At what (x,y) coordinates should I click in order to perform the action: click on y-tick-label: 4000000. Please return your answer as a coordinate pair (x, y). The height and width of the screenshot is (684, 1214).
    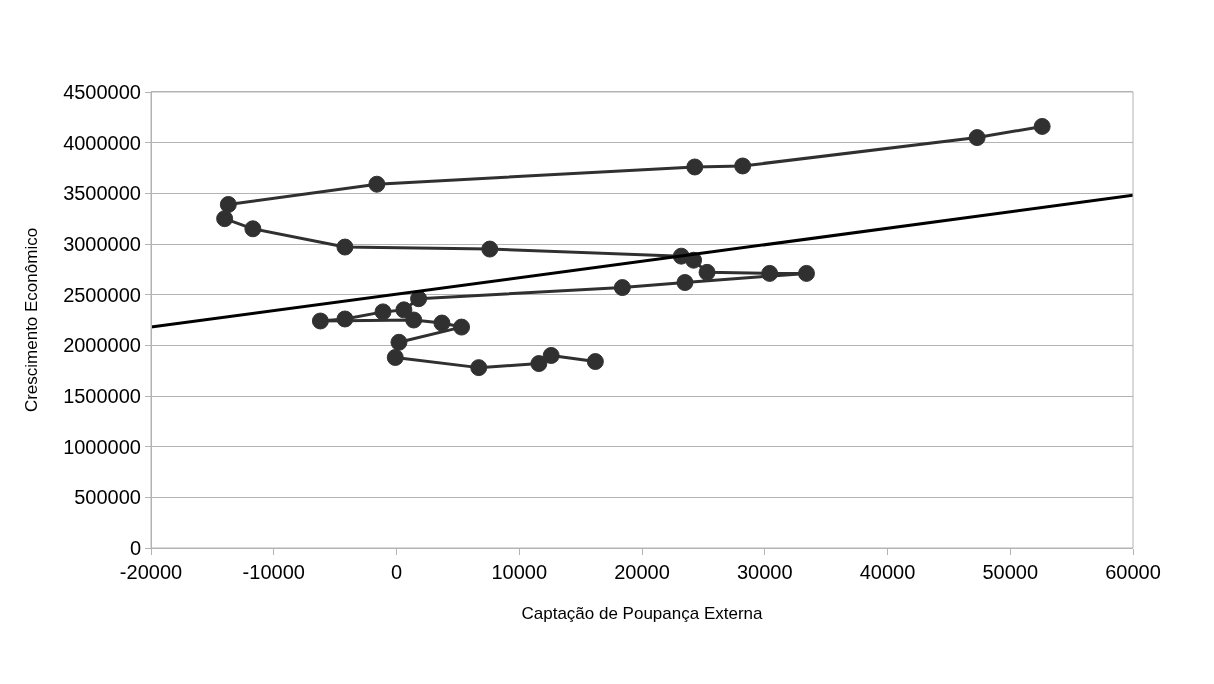
    Looking at the image, I should click on (102, 142).